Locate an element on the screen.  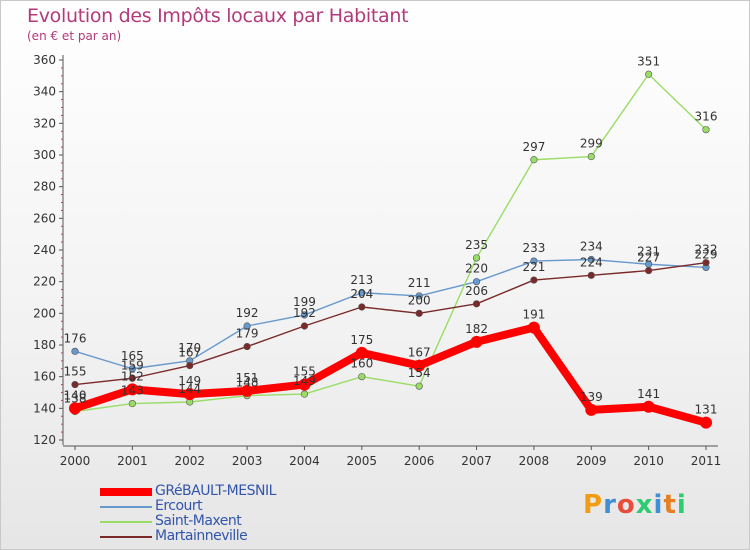
data-label-martainneville: 224 is located at coordinates (591, 262).